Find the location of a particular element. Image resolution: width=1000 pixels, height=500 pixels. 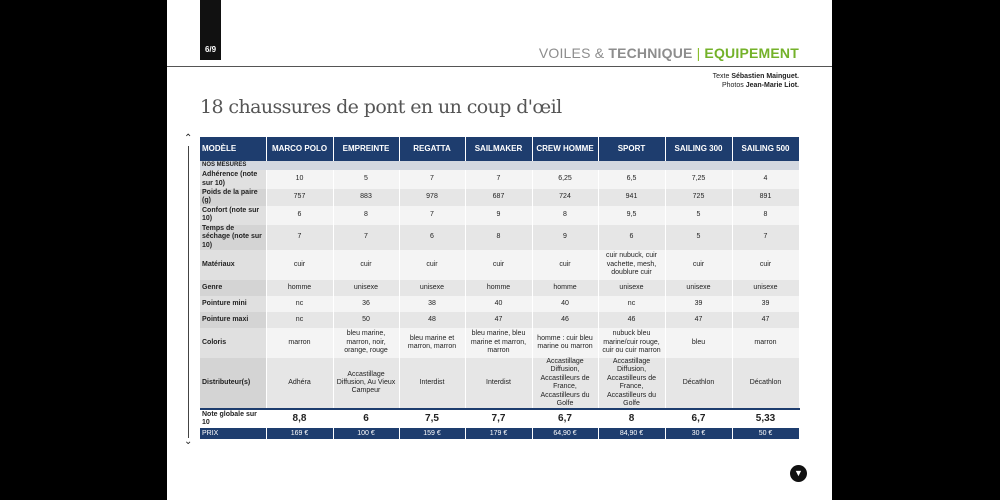

table-cell: 978 is located at coordinates (432, 197).